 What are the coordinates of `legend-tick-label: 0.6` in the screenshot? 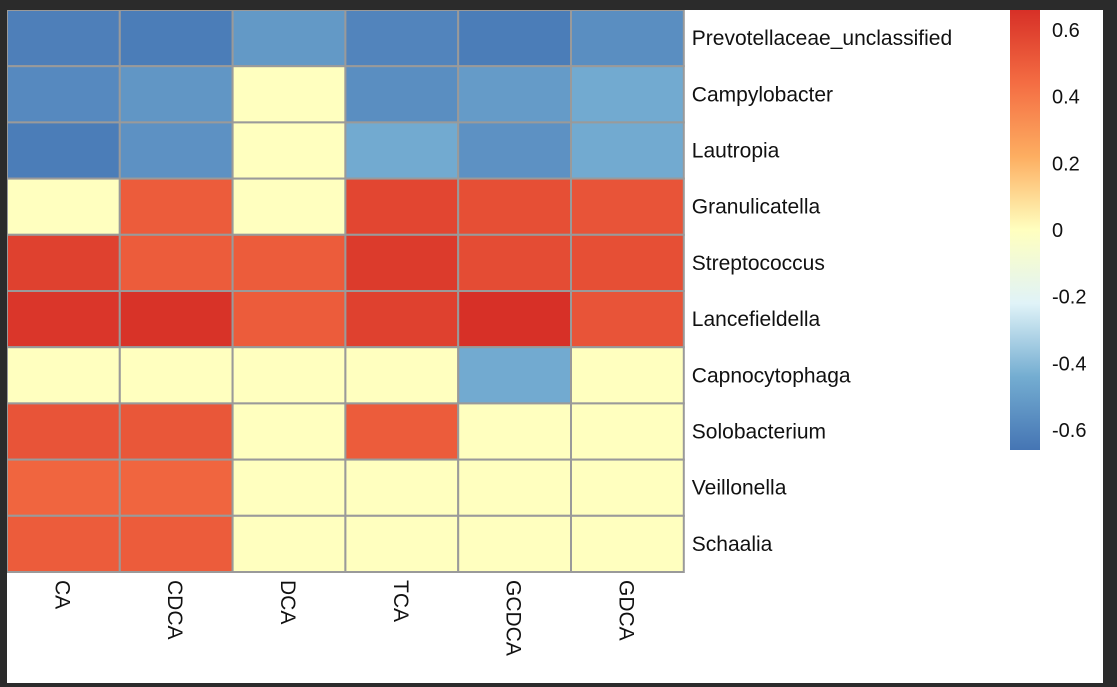 It's located at (1066, 31).